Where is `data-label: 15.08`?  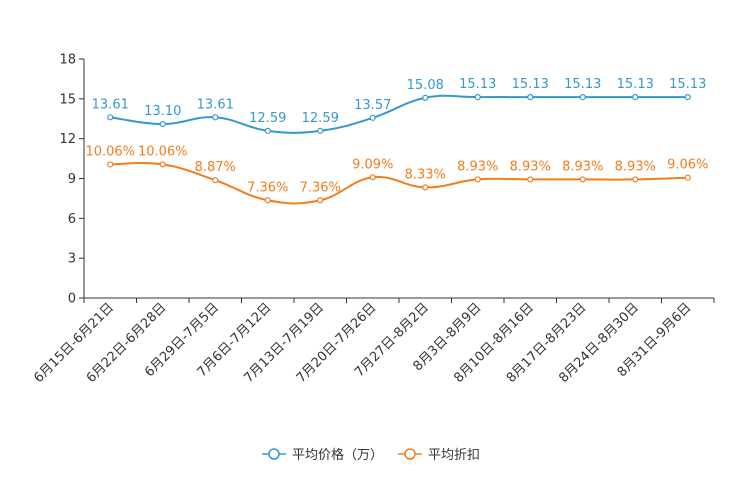 data-label: 15.08 is located at coordinates (425, 85).